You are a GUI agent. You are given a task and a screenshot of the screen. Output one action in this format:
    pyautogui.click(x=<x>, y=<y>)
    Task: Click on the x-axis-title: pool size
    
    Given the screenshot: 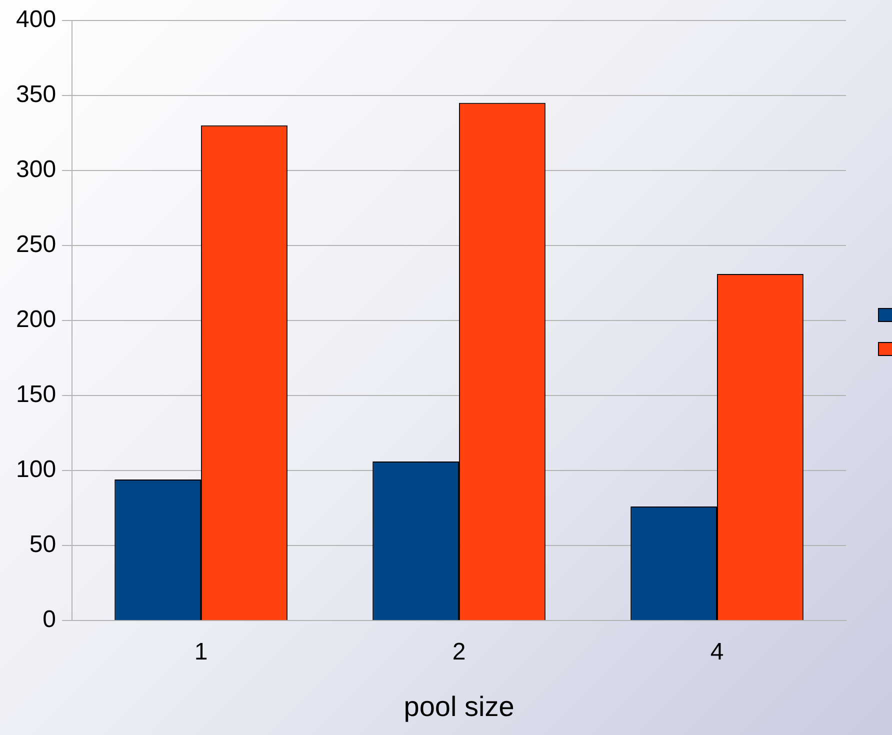 What is the action you would take?
    pyautogui.click(x=459, y=706)
    